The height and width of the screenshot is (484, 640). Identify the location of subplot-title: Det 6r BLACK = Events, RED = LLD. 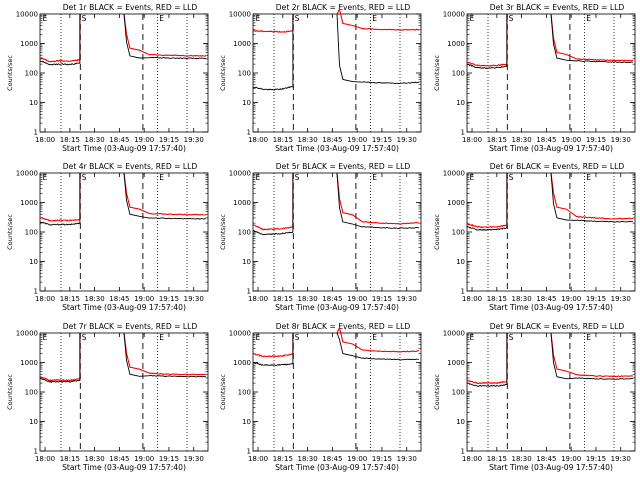
(557, 166).